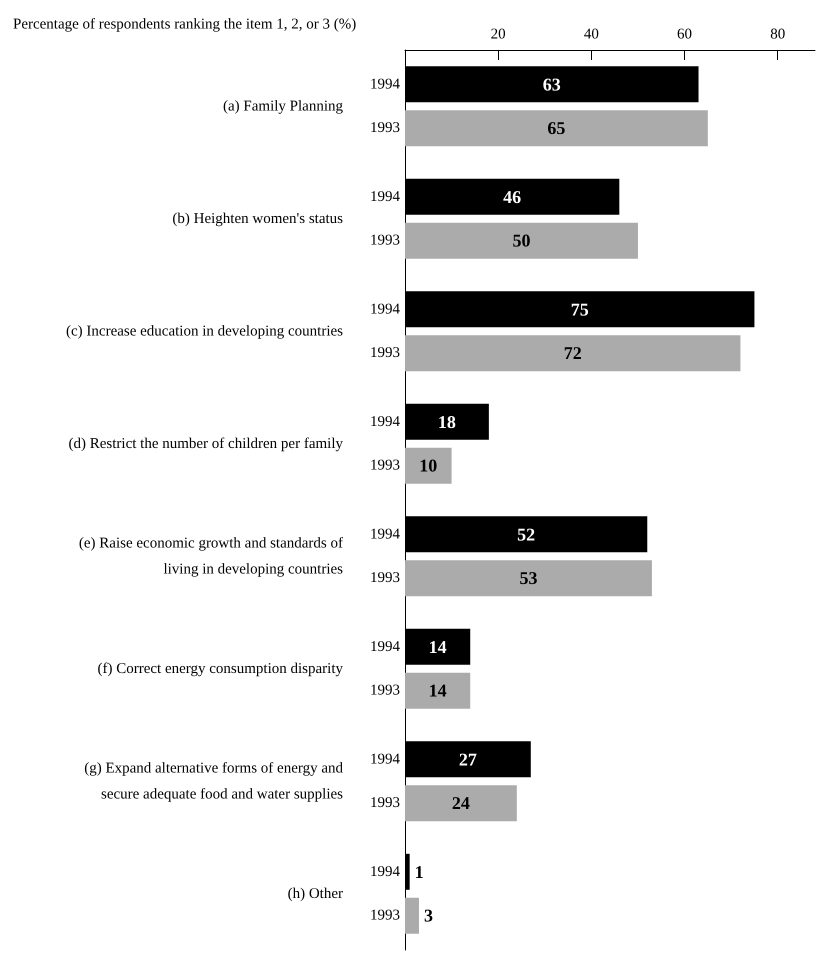 The width and height of the screenshot is (825, 962). What do you see at coordinates (512, 196) in the screenshot?
I see `data-label: 46` at bounding box center [512, 196].